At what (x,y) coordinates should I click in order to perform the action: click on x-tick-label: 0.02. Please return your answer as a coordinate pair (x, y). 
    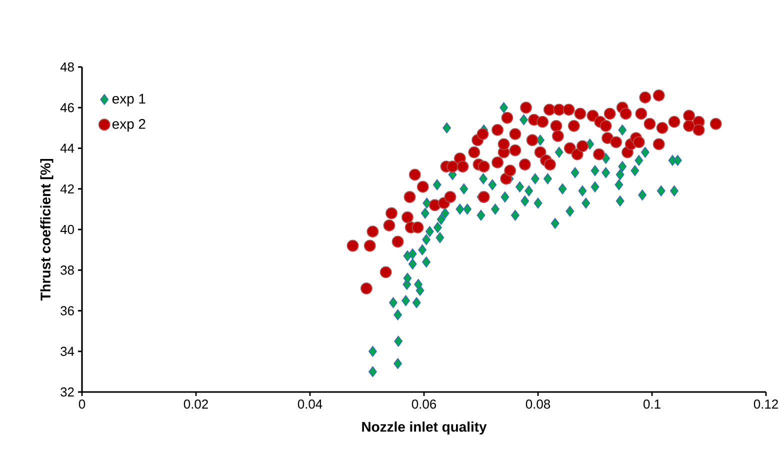
    Looking at the image, I should click on (196, 404).